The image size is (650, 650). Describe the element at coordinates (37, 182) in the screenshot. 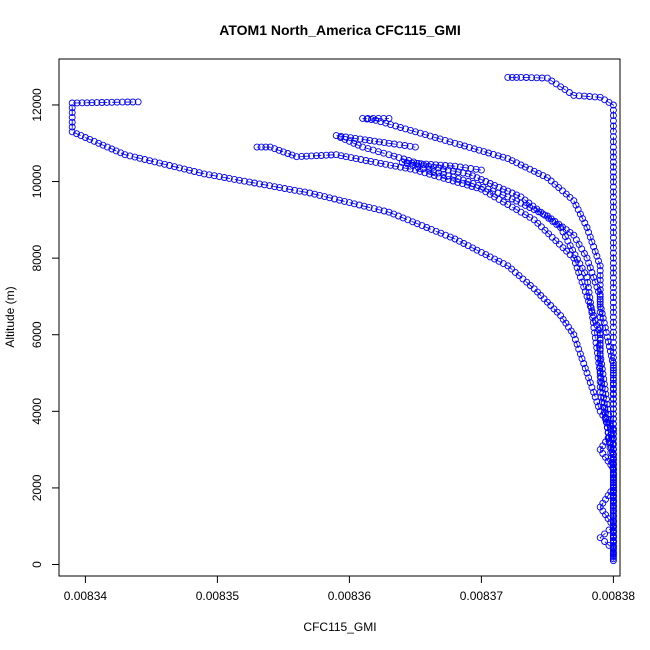

I see `y-tick-label: 10000` at that location.